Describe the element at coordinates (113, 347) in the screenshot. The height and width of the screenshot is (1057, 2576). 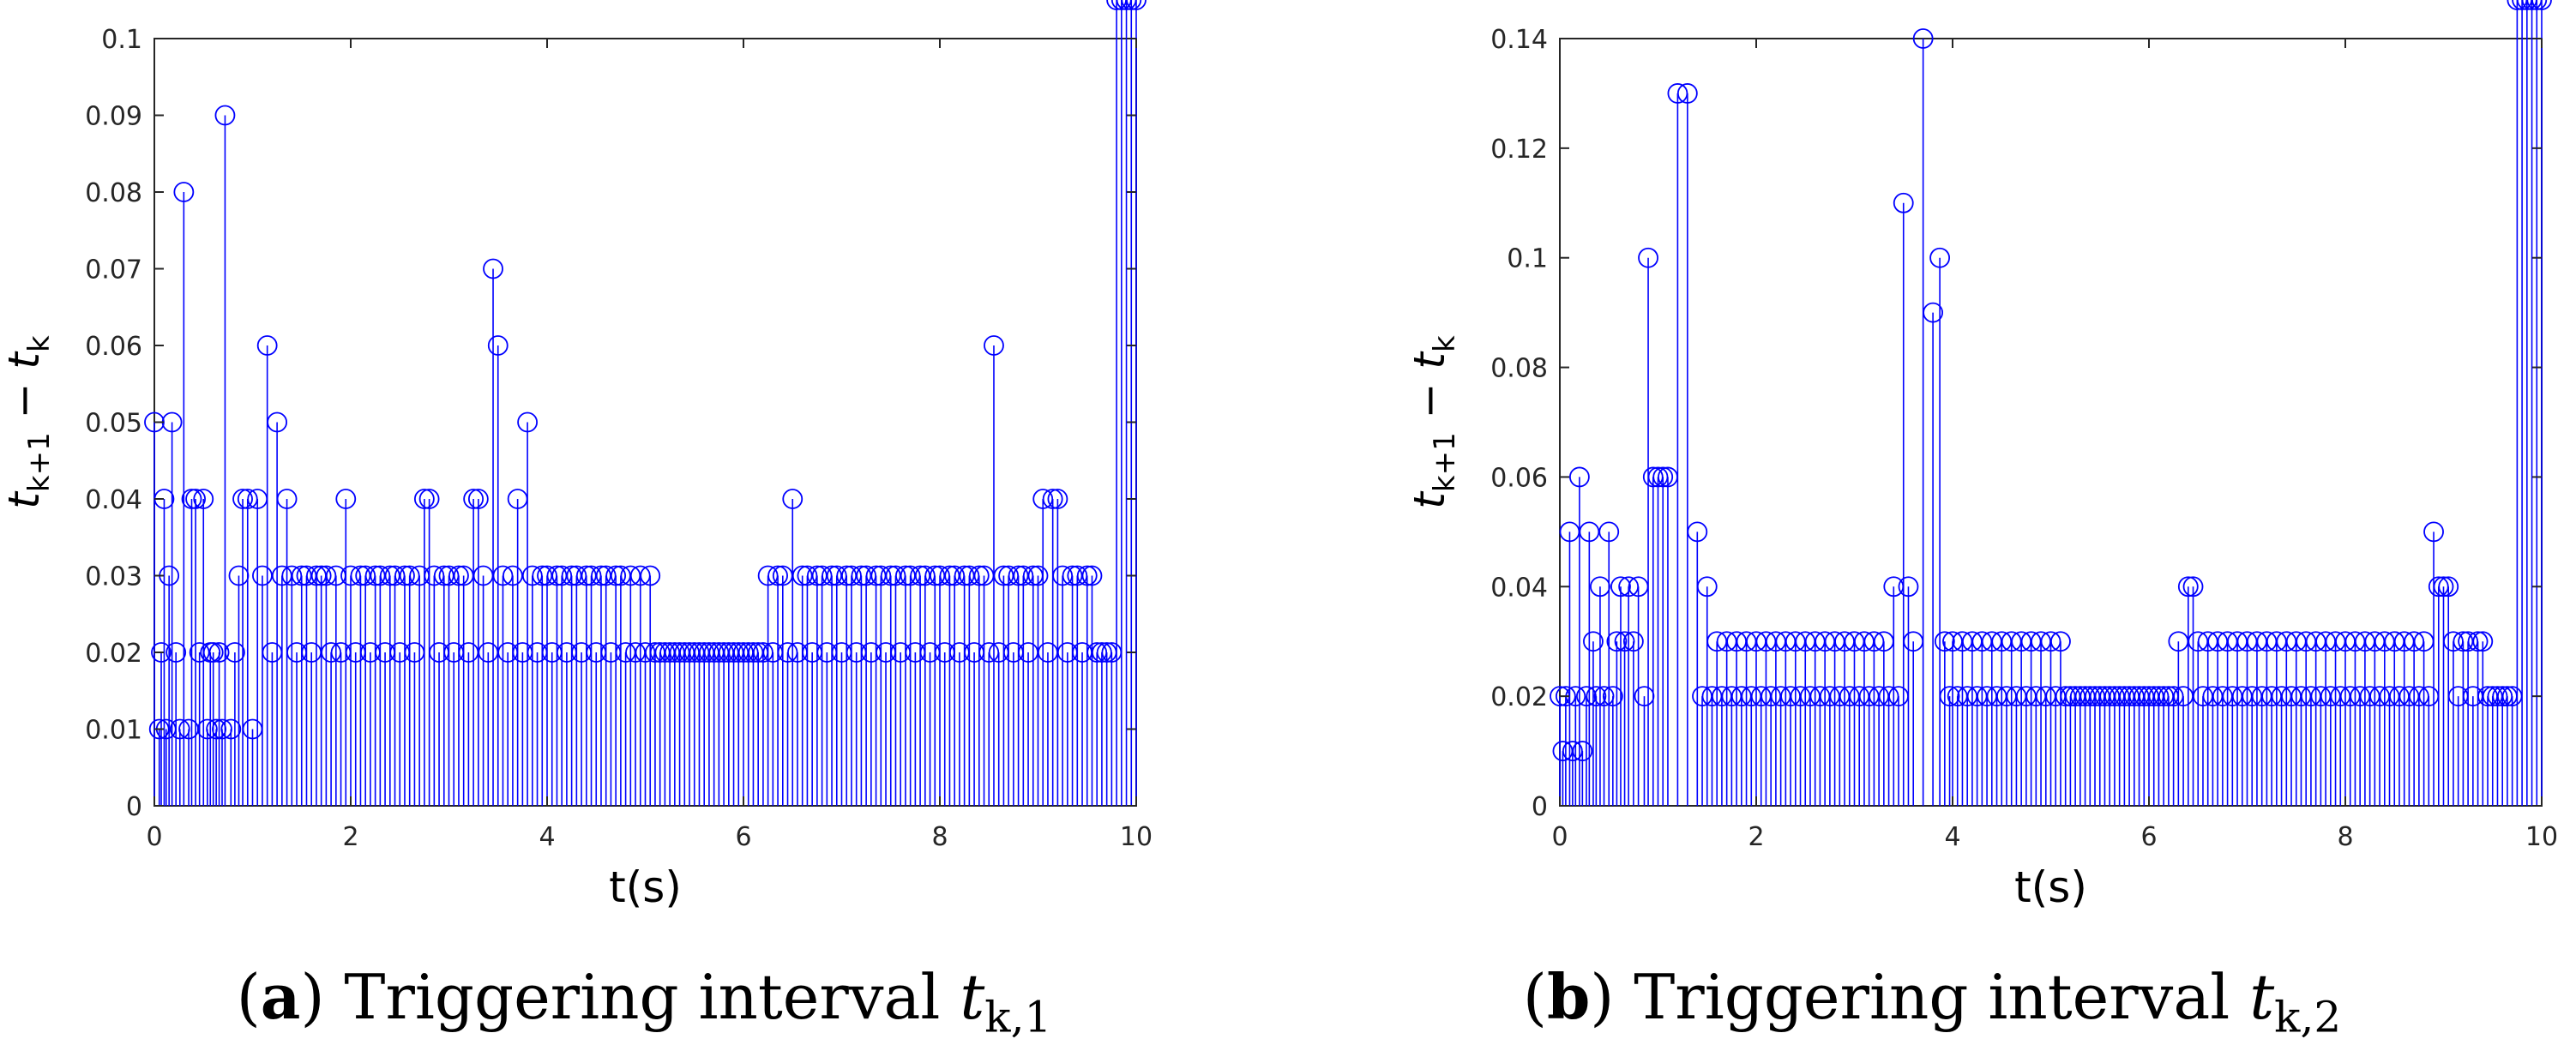
I see `y-tick-label: 0.06` at that location.